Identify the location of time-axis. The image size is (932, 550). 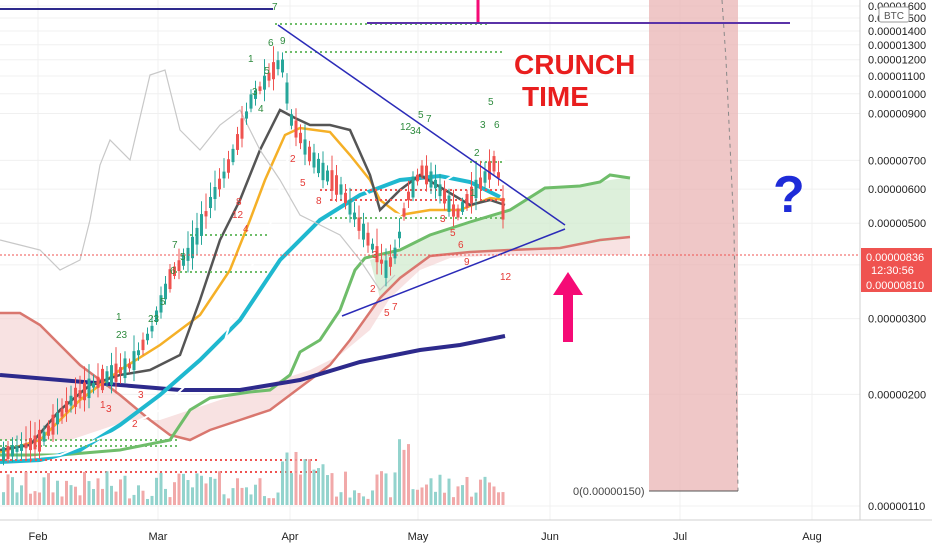
(466, 535).